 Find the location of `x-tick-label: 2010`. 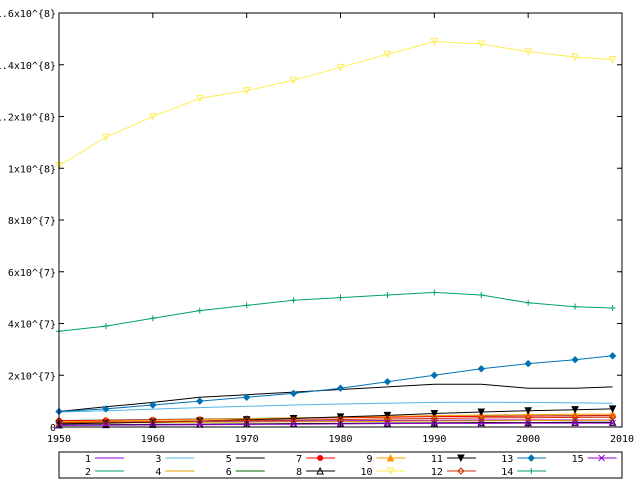

x-tick-label: 2010 is located at coordinates (622, 439).